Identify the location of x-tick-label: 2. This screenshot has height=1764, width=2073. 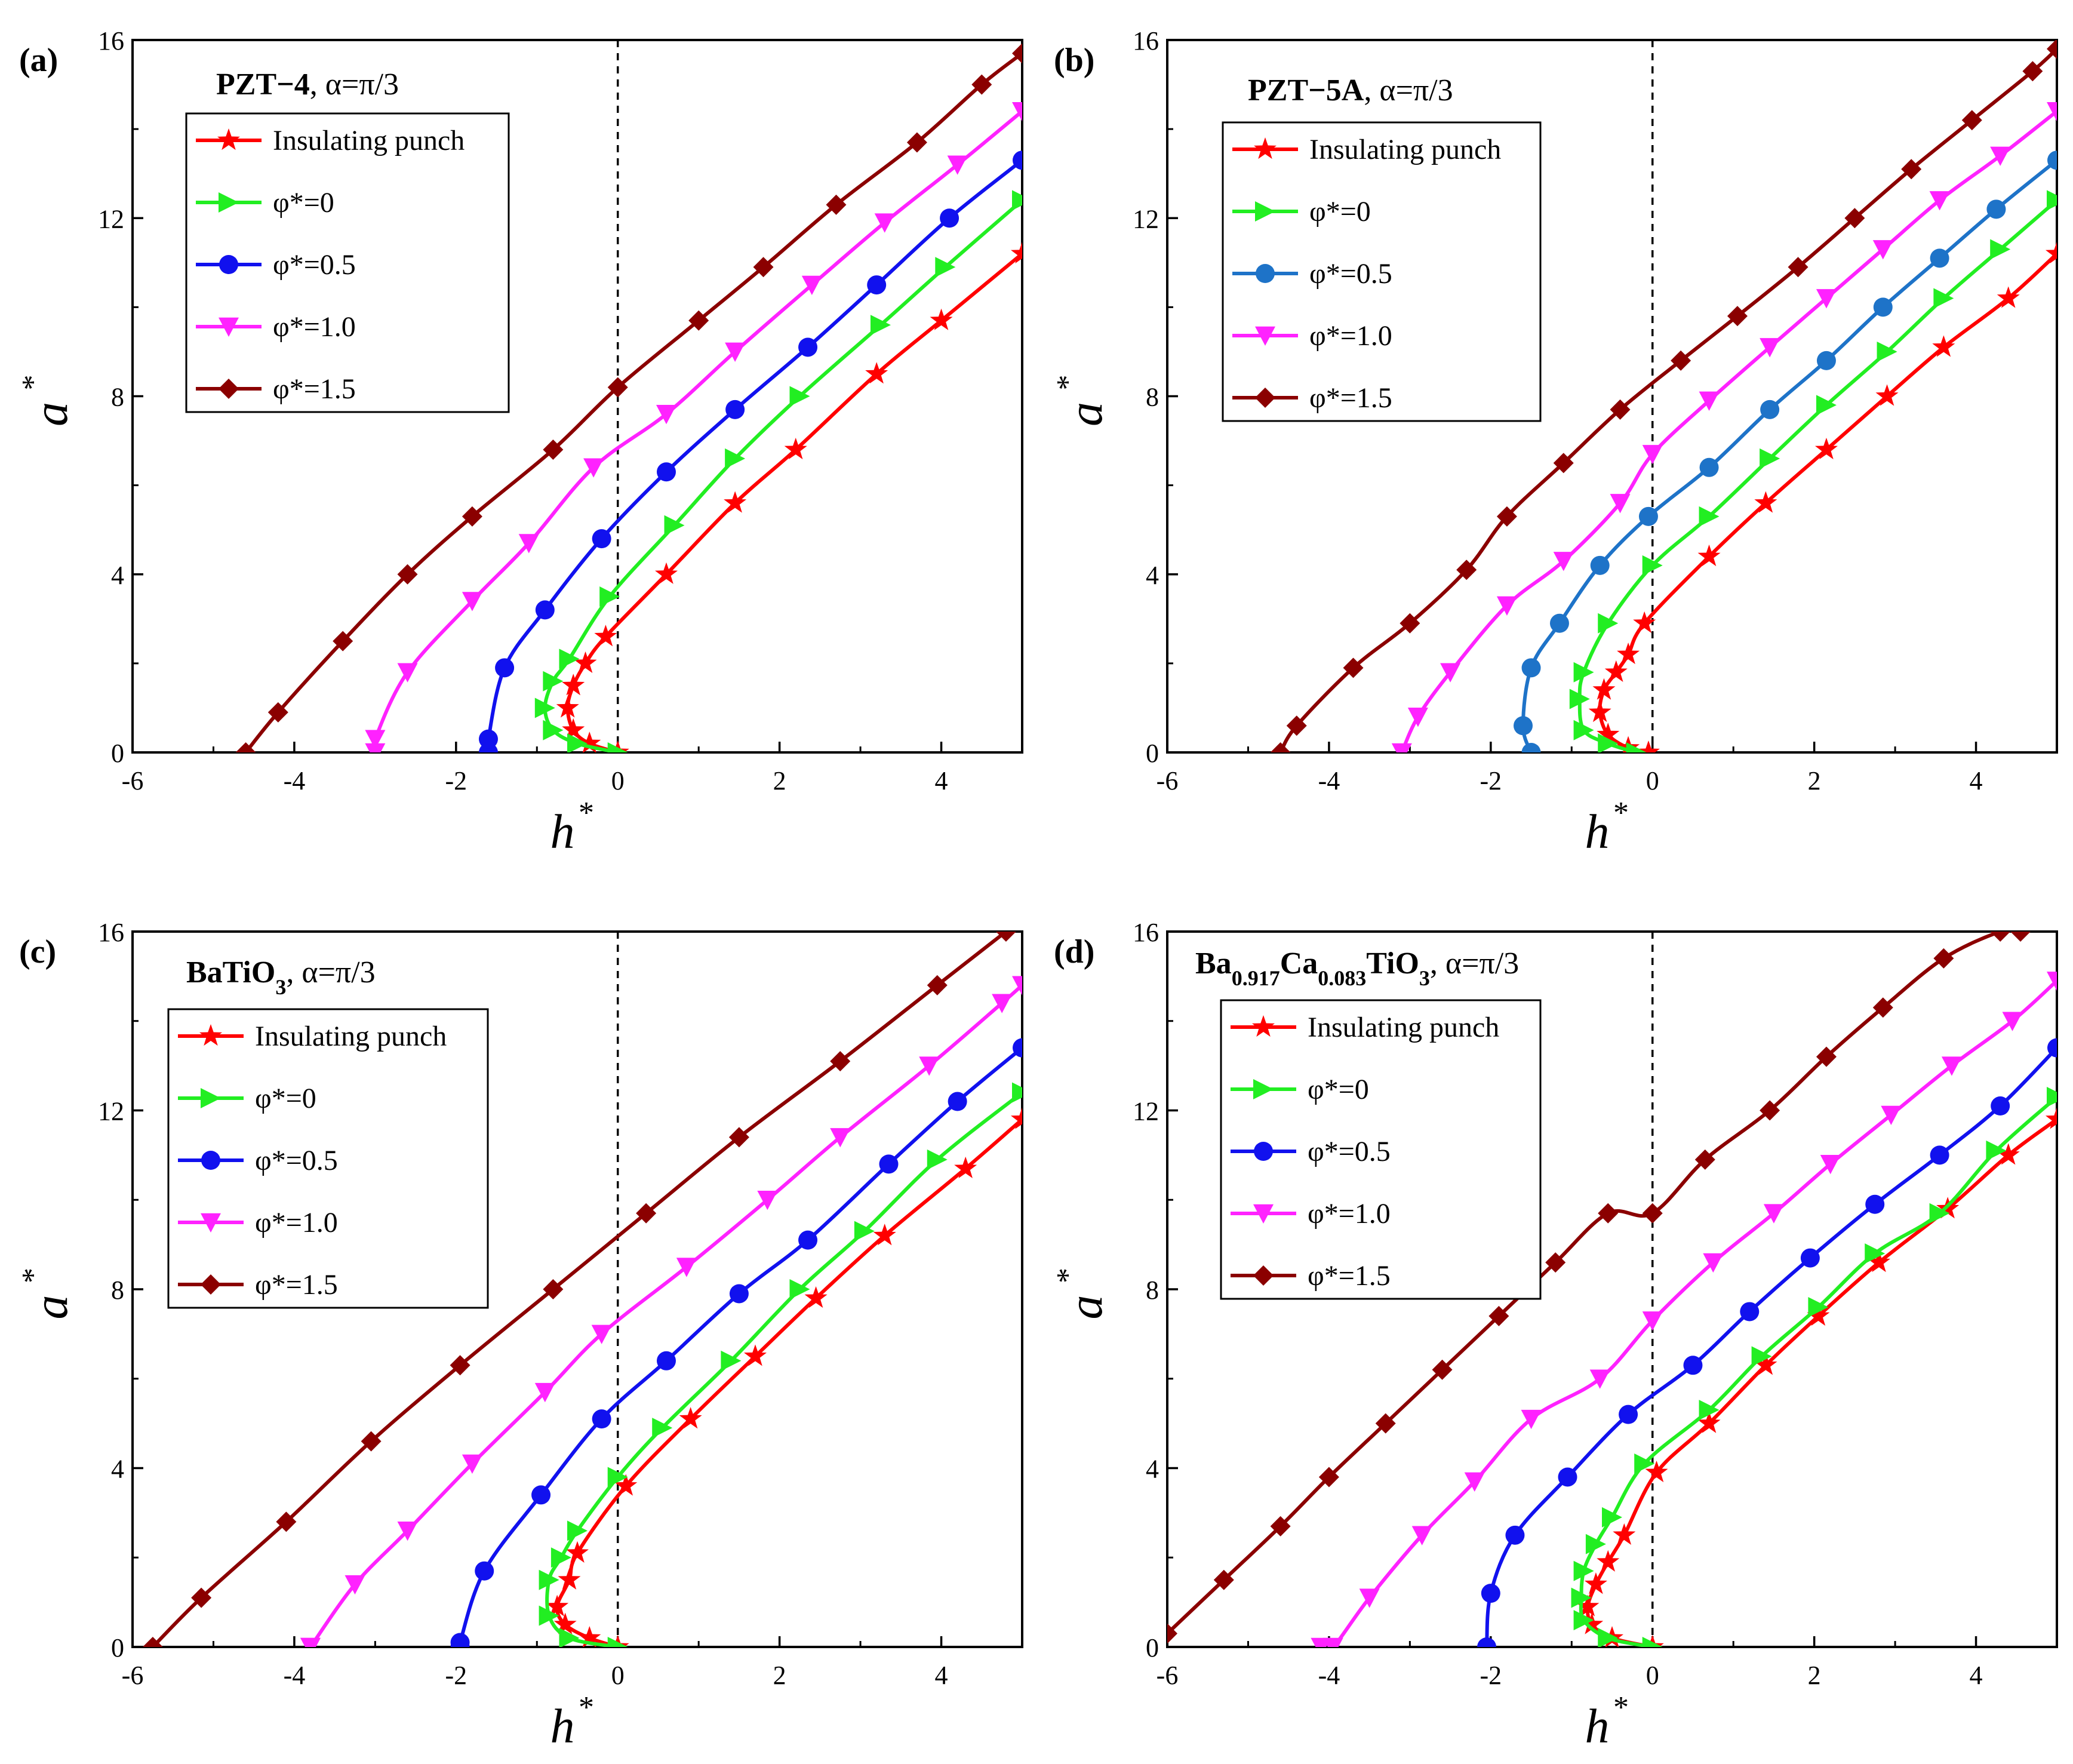
(779, 1675).